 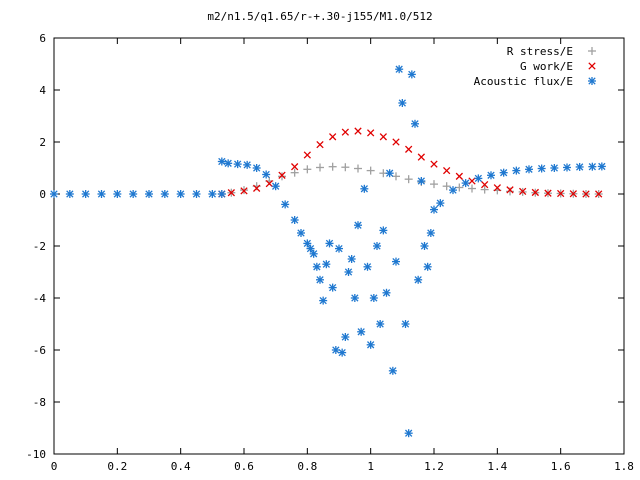 I want to click on y-tick-label: -6, so click(x=39, y=350).